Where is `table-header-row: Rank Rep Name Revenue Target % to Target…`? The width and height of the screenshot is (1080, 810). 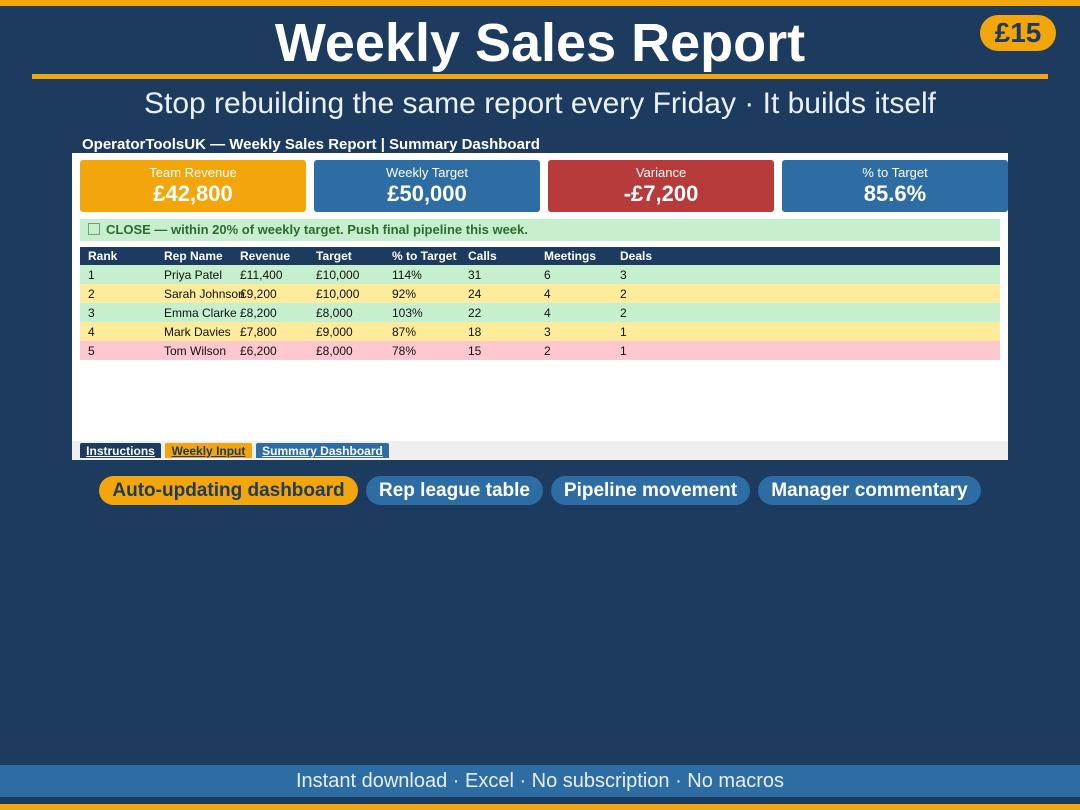 table-header-row: Rank Rep Name Revenue Target % to Target… is located at coordinates (540, 256).